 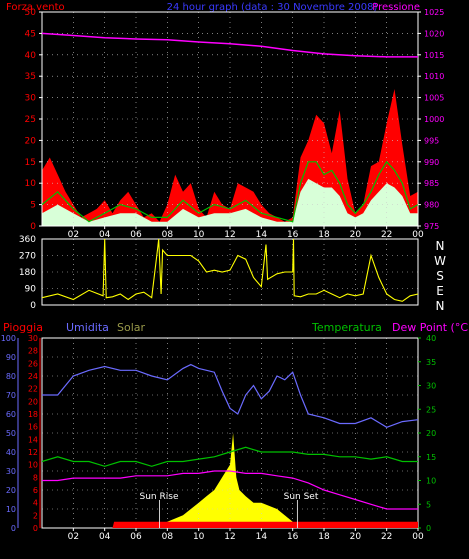 I want to click on dir-panel-frame, so click(x=230, y=272).